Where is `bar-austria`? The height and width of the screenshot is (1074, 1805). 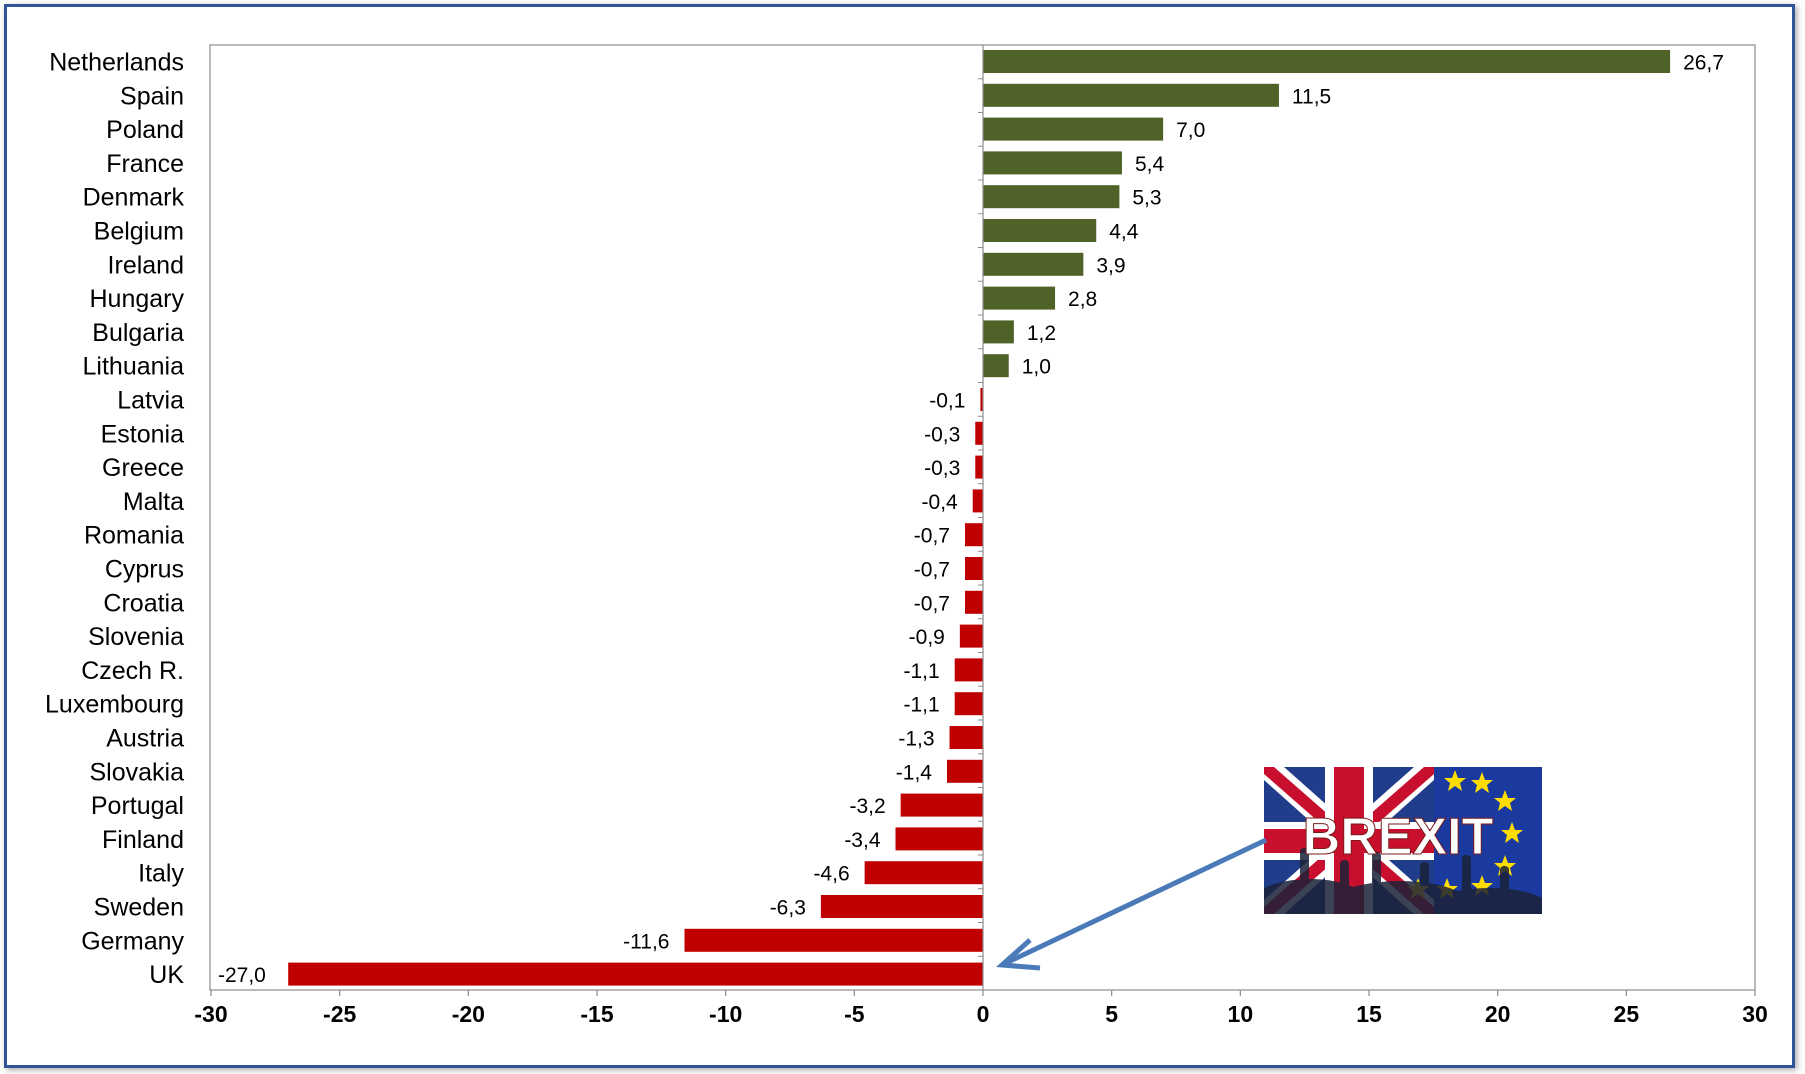
bar-austria is located at coordinates (966, 737).